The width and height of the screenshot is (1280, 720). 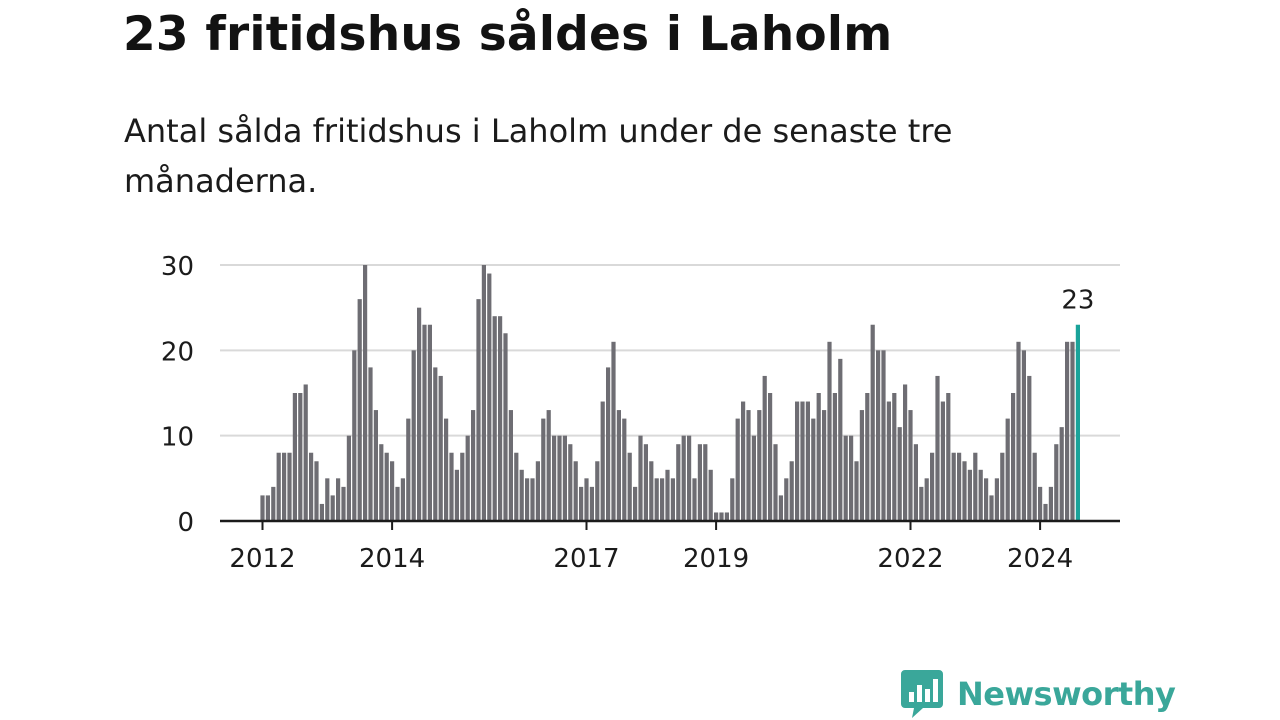 I want to click on newsworthy-brand: Newsworthy, so click(x=1038, y=694).